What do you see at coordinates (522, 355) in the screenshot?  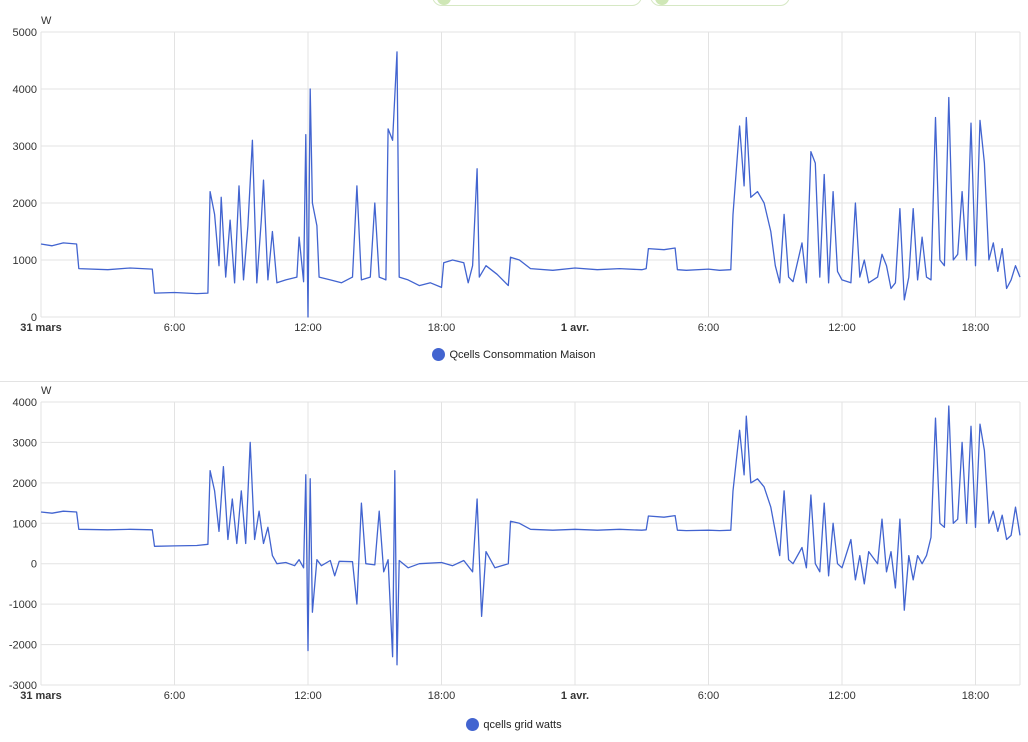 I see `legend-label: Qcells Consommation Maison` at bounding box center [522, 355].